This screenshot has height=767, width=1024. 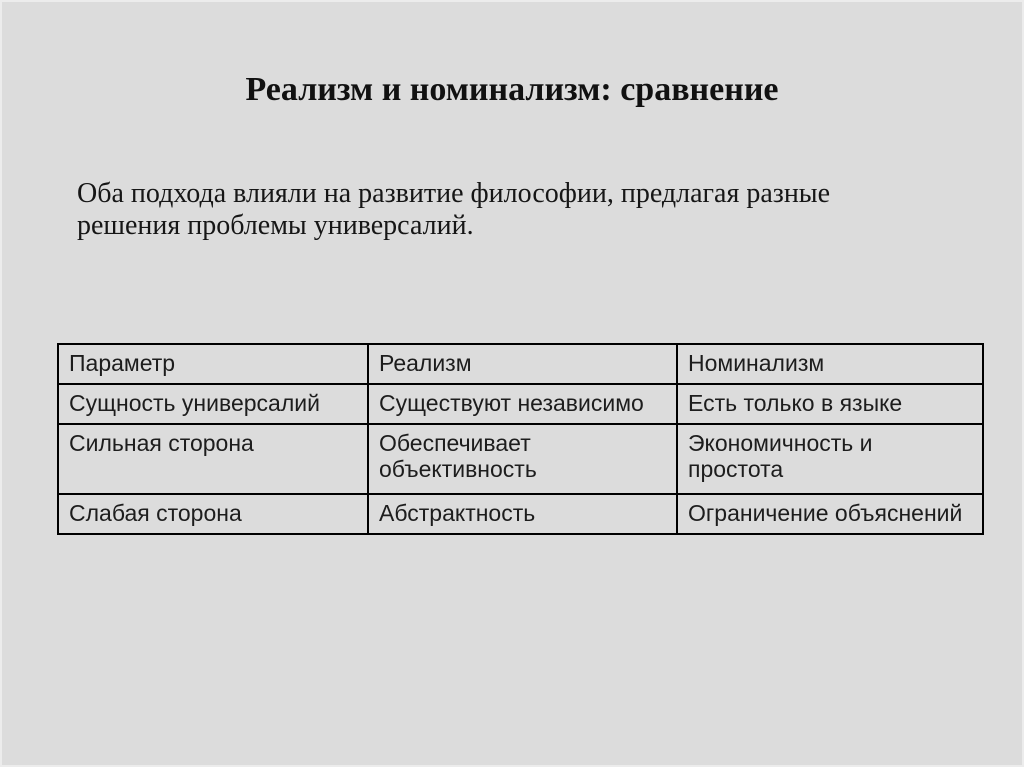 What do you see at coordinates (213, 404) in the screenshot?
I see `table-cell: Сущность универсалий` at bounding box center [213, 404].